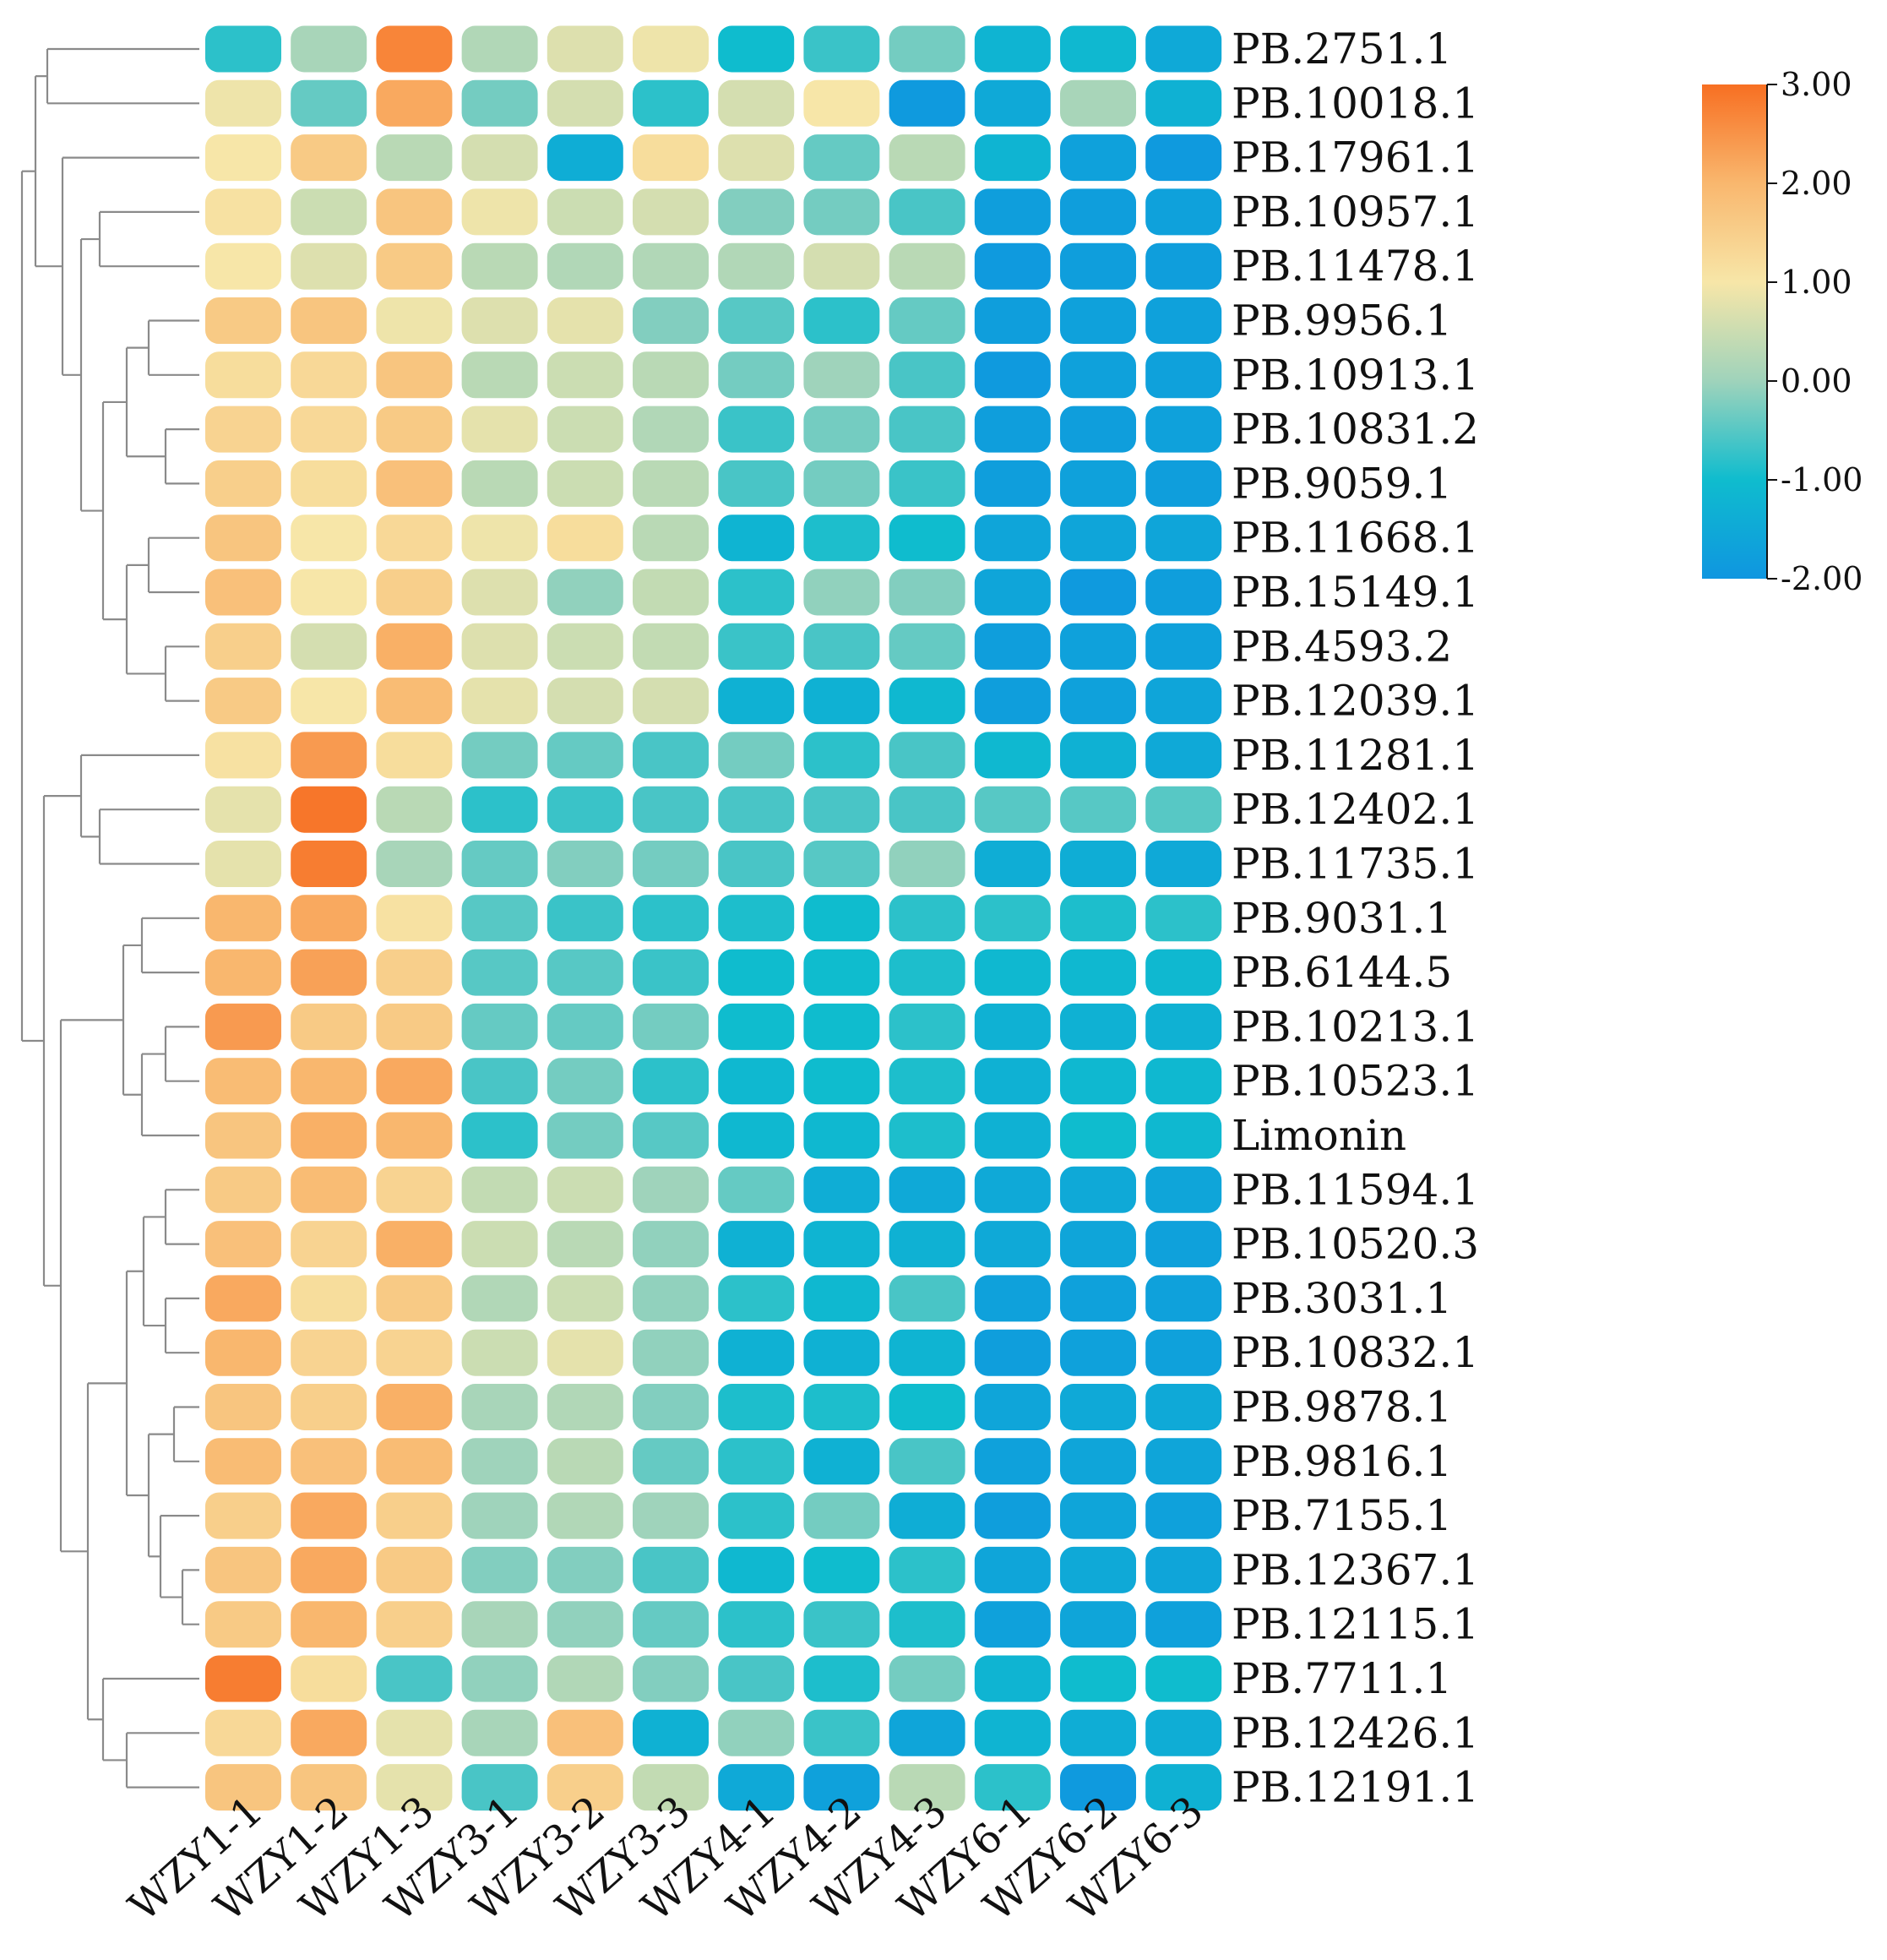 The width and height of the screenshot is (1887, 1960). I want to click on row-label: PB.3031.1, so click(1342, 1298).